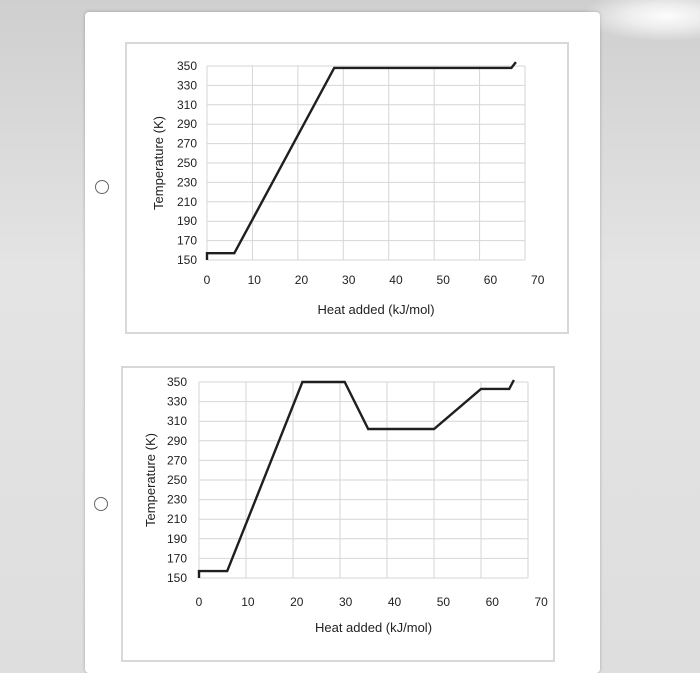 The height and width of the screenshot is (673, 700). Describe the element at coordinates (642, 20) in the screenshot. I see `photo-glare` at that location.